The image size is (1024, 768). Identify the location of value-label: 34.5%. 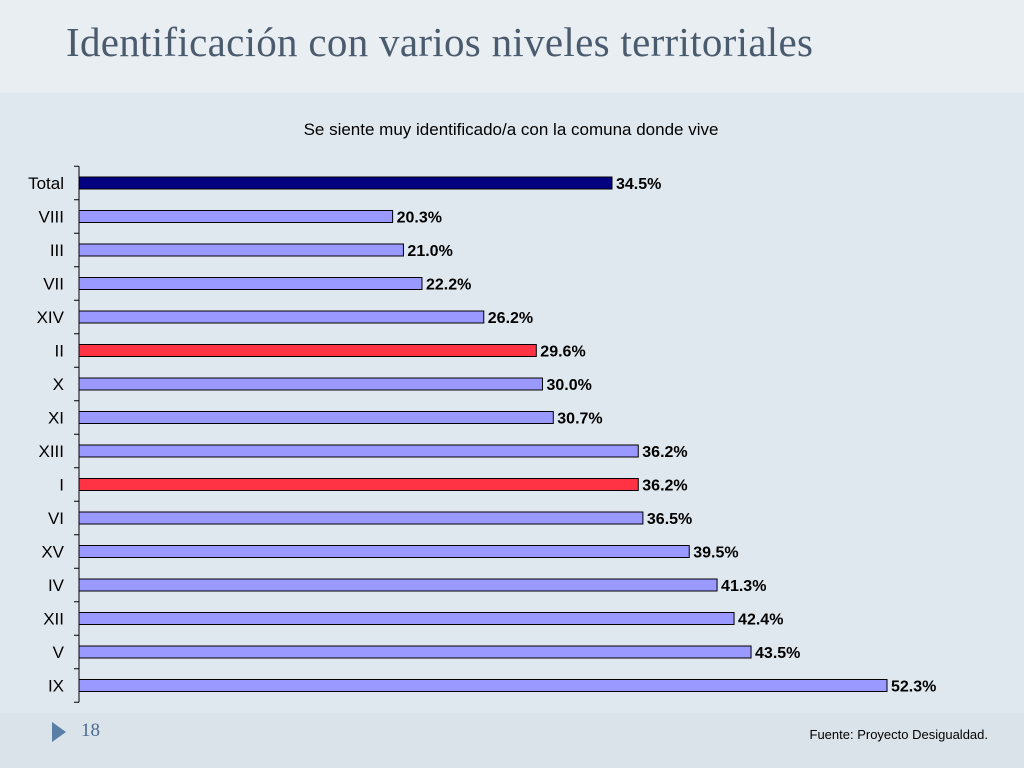
(638, 184).